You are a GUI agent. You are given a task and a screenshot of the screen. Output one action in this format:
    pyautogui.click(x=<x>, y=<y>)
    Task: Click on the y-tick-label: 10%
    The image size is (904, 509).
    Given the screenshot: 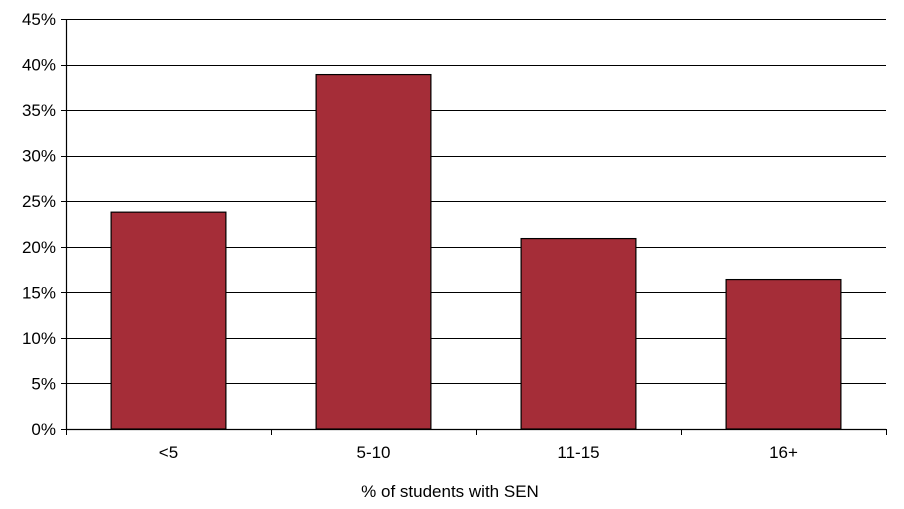 What is the action you would take?
    pyautogui.click(x=39, y=338)
    